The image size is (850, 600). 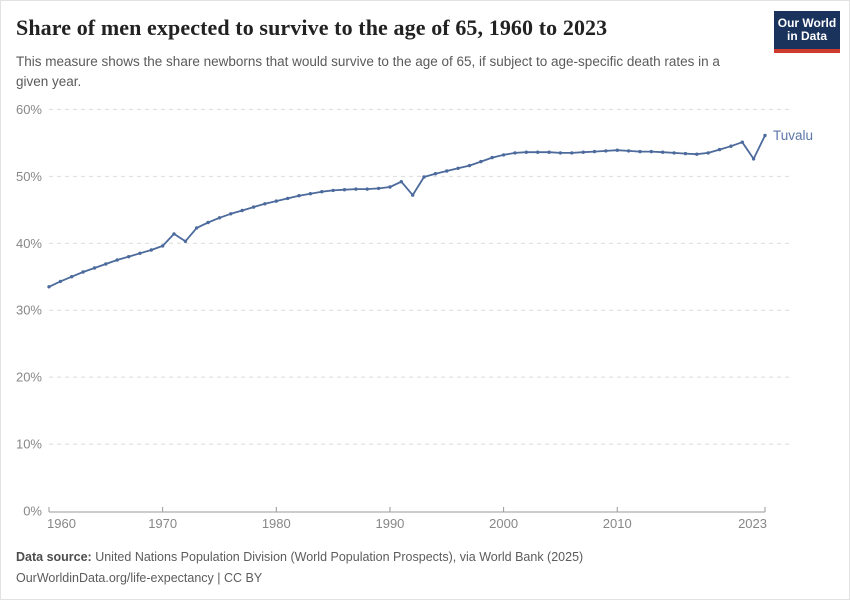 I want to click on x-tick-label: 2023, so click(x=752, y=523).